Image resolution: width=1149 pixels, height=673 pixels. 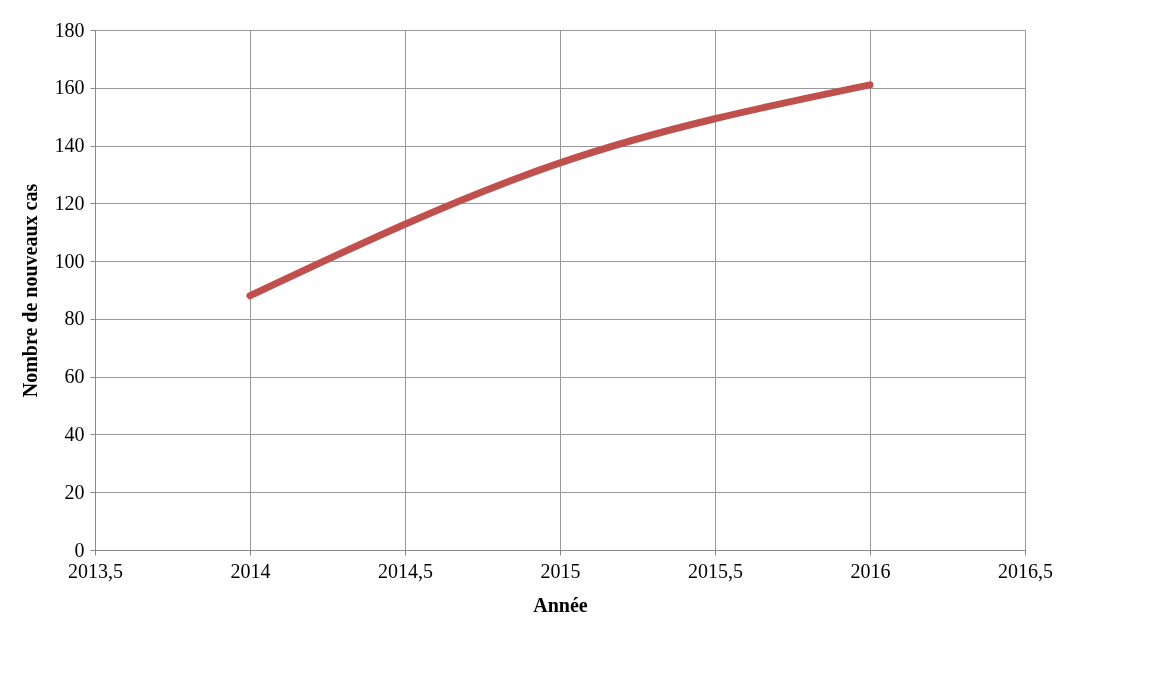 I want to click on y-tick-label: 0, so click(x=79, y=549).